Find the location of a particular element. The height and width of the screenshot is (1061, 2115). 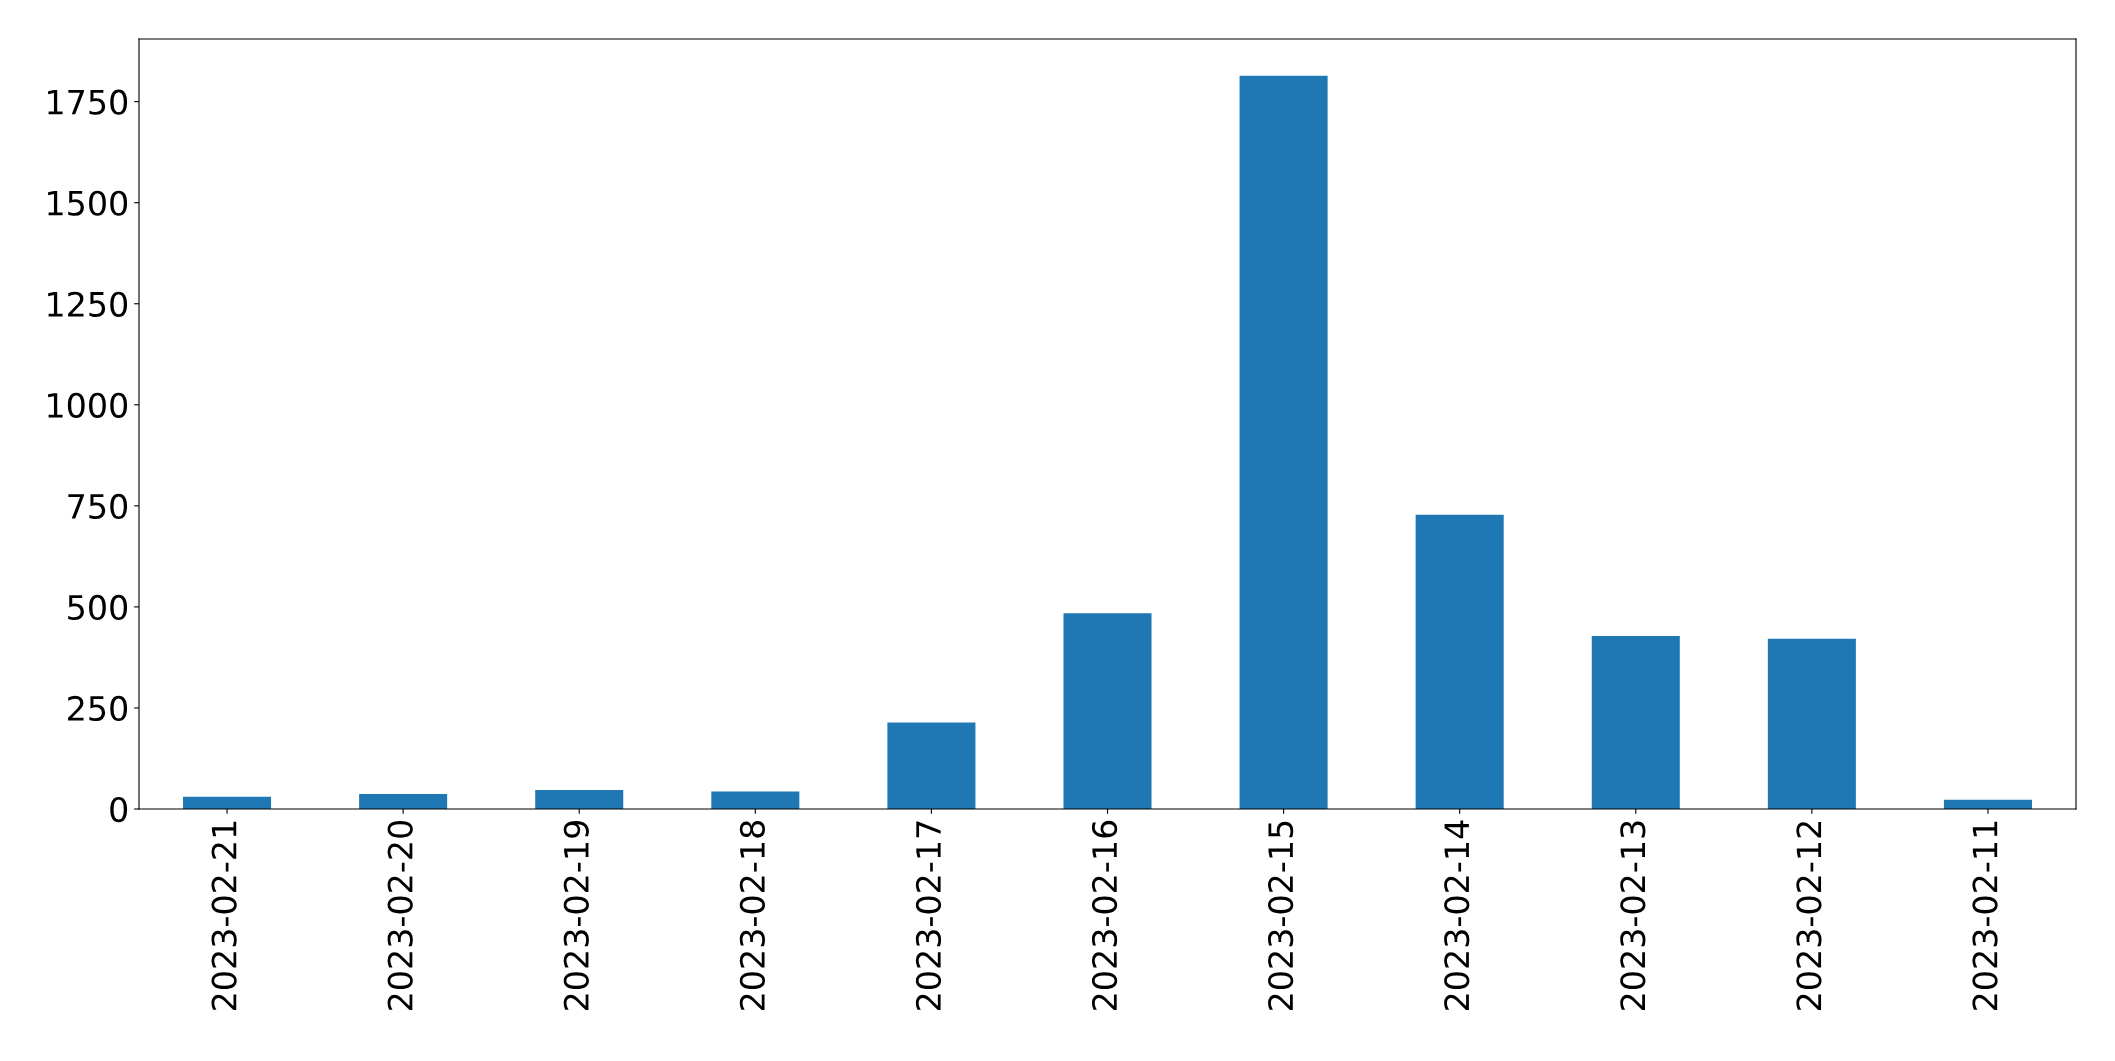

x-tick-label: 2023-02-14 is located at coordinates (1457, 915).